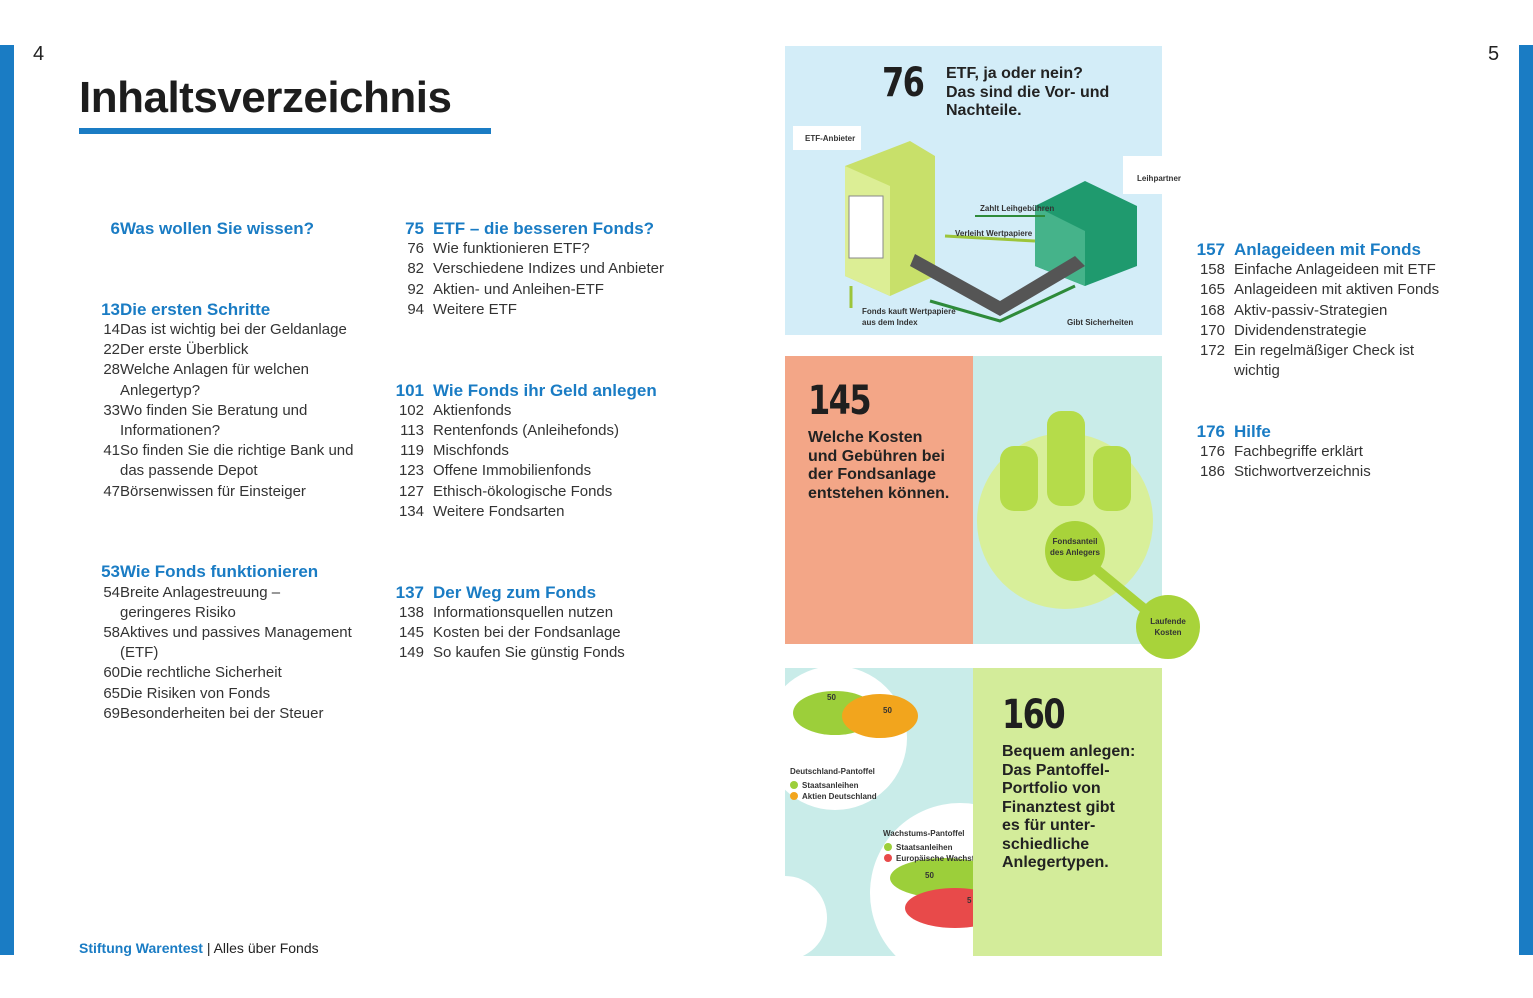 The width and height of the screenshot is (1533, 998). What do you see at coordinates (1049, 825) in the screenshot?
I see `panel-text-line: es für unter-` at bounding box center [1049, 825].